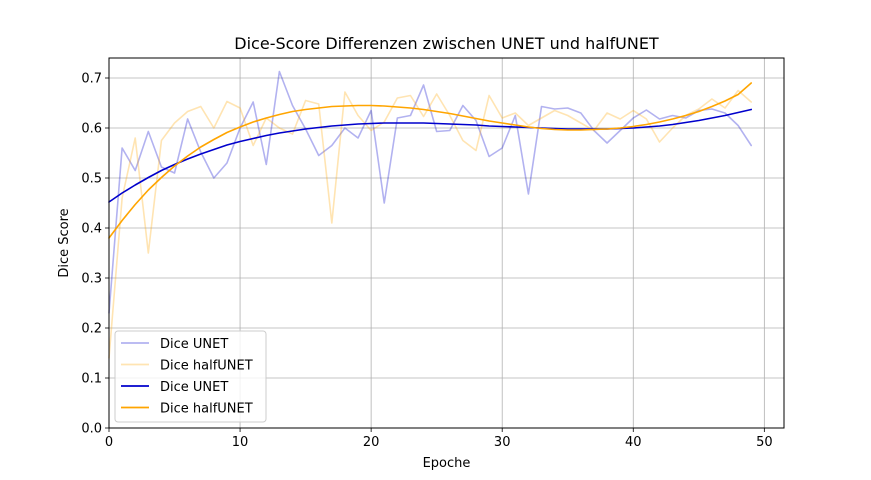 The image size is (871, 480). Describe the element at coordinates (91, 79) in the screenshot. I see `y-tick-label: 0.7` at that location.